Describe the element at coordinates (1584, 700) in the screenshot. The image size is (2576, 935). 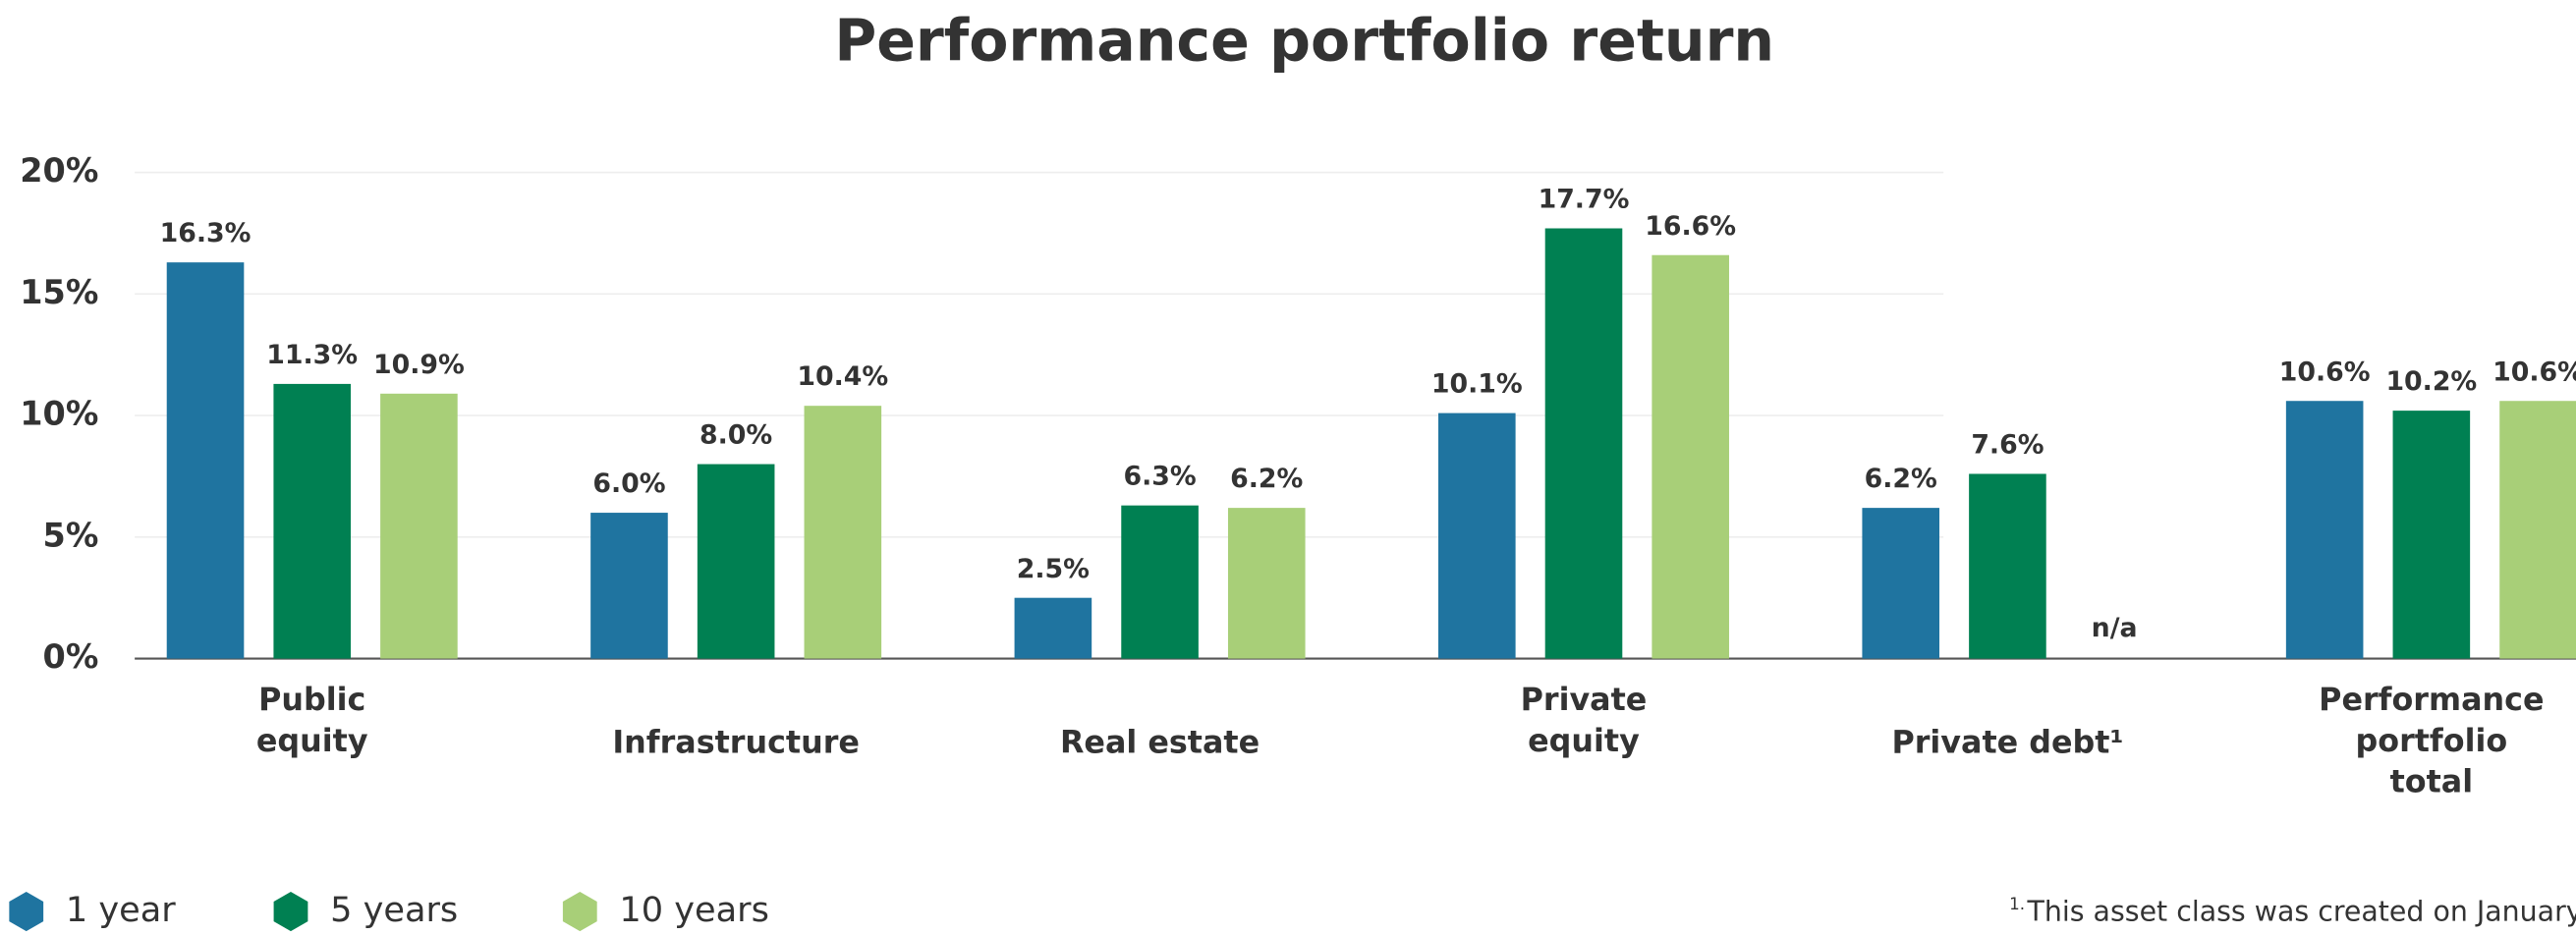
I see `x-tick-label-line: Private` at that location.